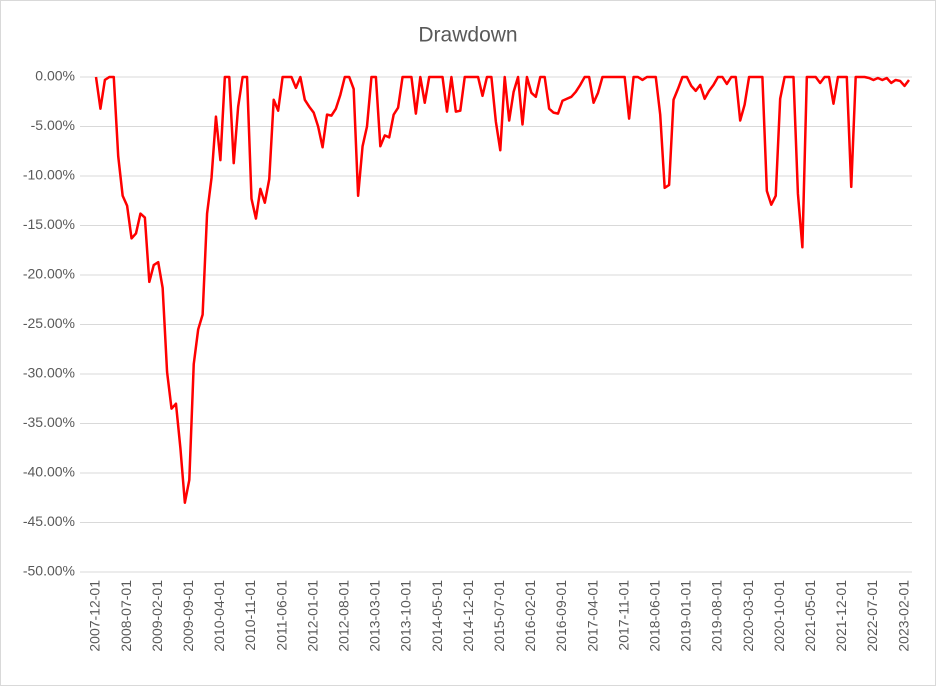 Image resolution: width=936 pixels, height=686 pixels. Describe the element at coordinates (437, 616) in the screenshot. I see `x-tick-label: 2014-05-01` at that location.